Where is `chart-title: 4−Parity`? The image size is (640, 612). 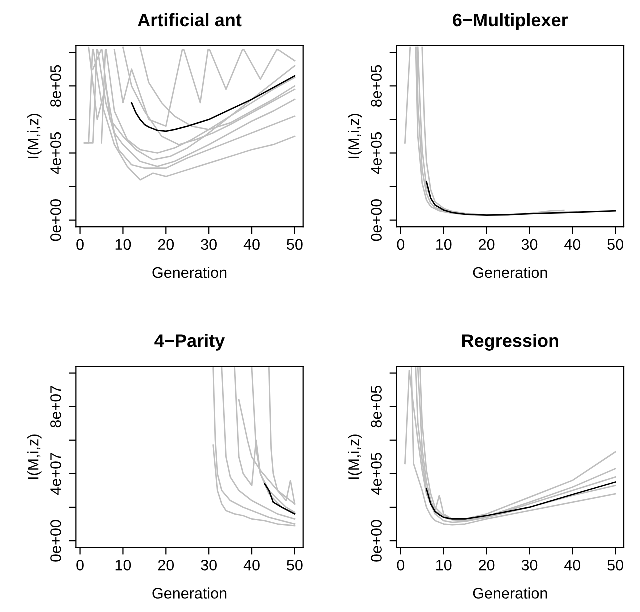
chart-title: 4−Parity is located at coordinates (190, 342).